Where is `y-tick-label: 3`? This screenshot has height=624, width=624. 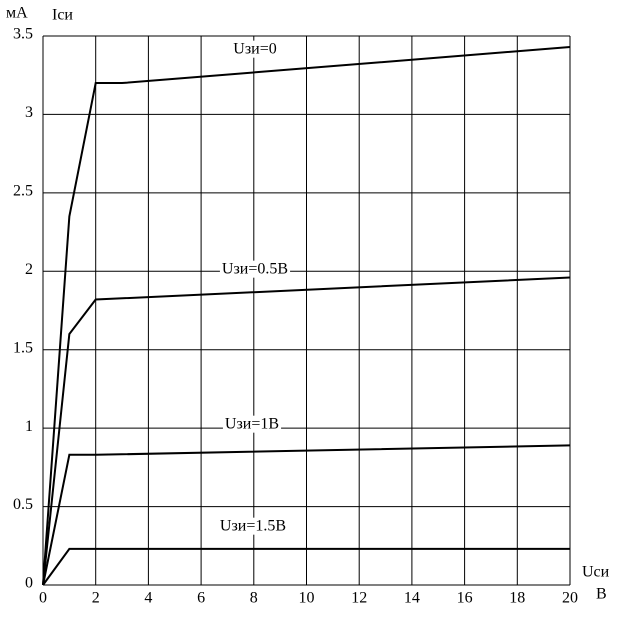
y-tick-label: 3 is located at coordinates (29, 112).